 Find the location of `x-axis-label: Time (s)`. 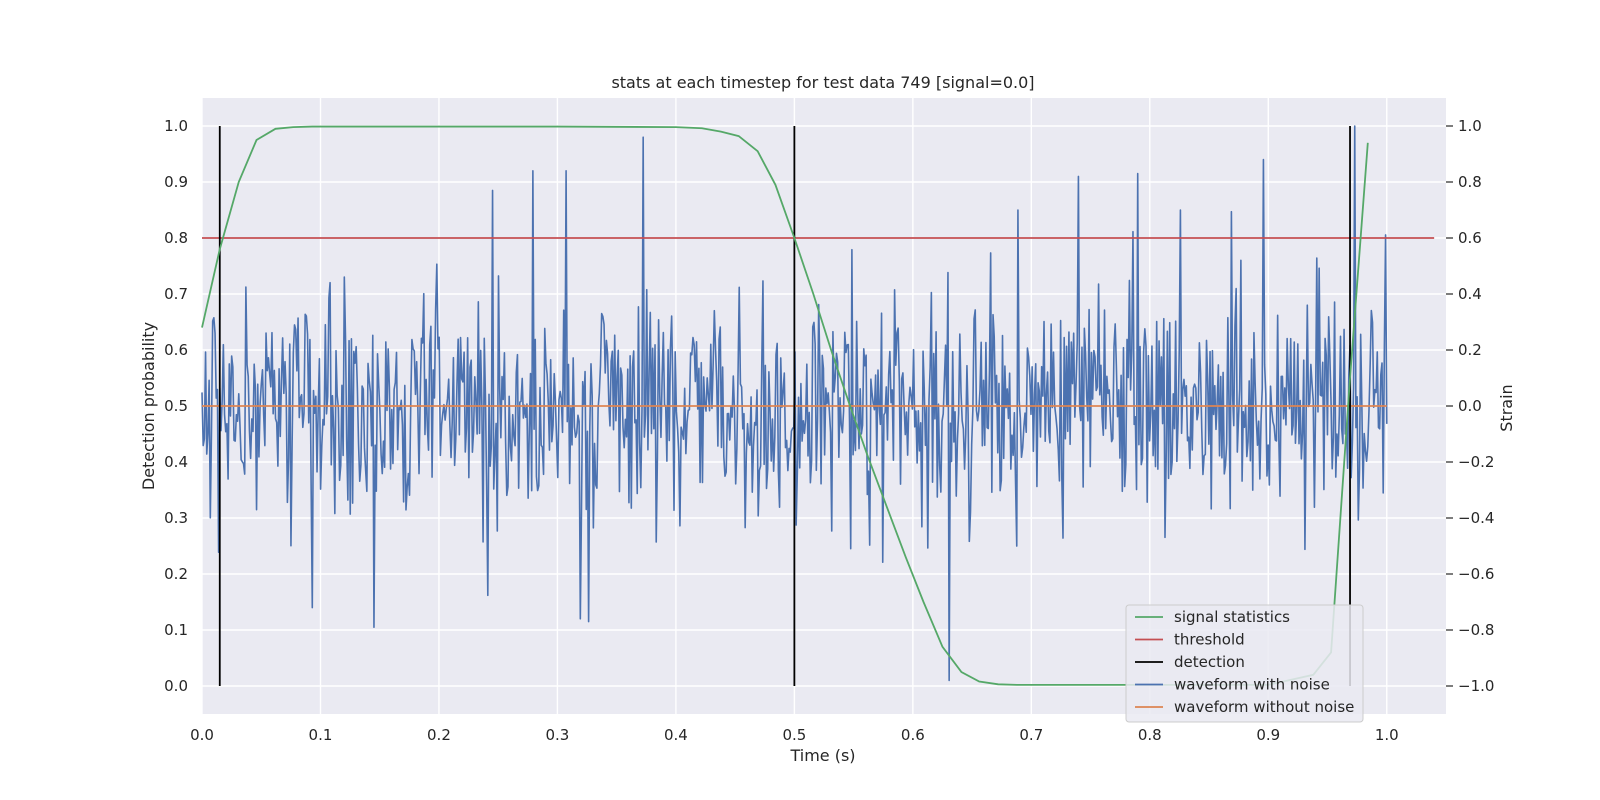

x-axis-label: Time (s) is located at coordinates (822, 755).